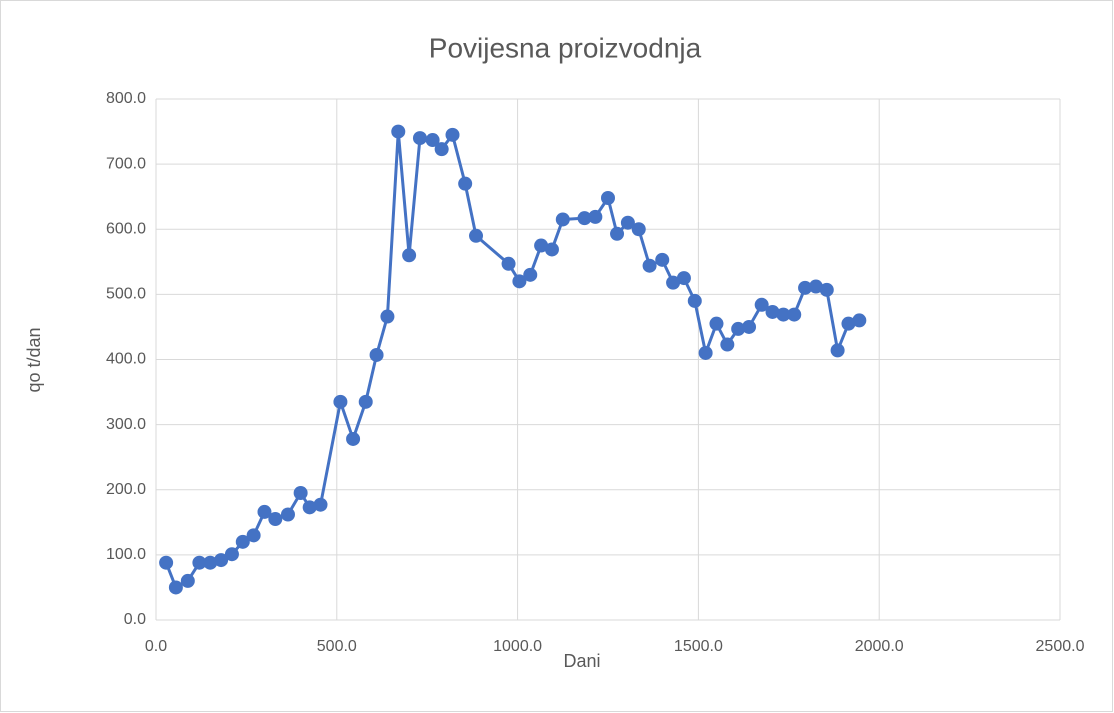 This screenshot has height=713, width=1114. Describe the element at coordinates (565, 47) in the screenshot. I see `chart-title: Povijesna proizvodnja` at that location.